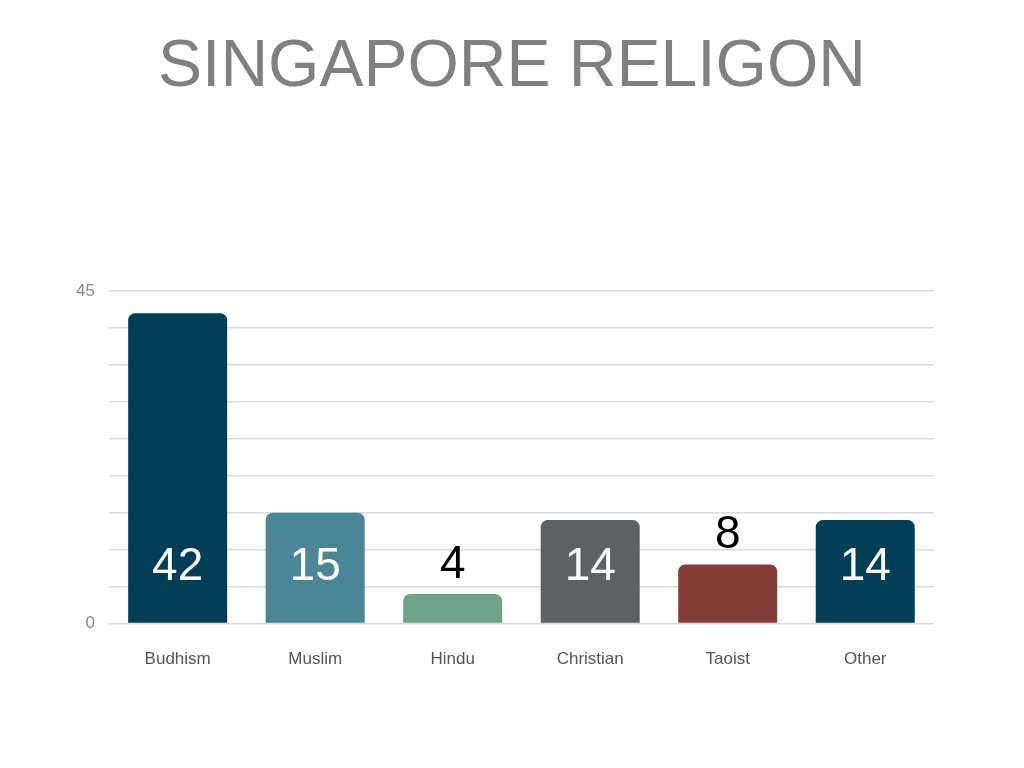 The image size is (1024, 768). Describe the element at coordinates (452, 562) in the screenshot. I see `data-label: 4` at that location.